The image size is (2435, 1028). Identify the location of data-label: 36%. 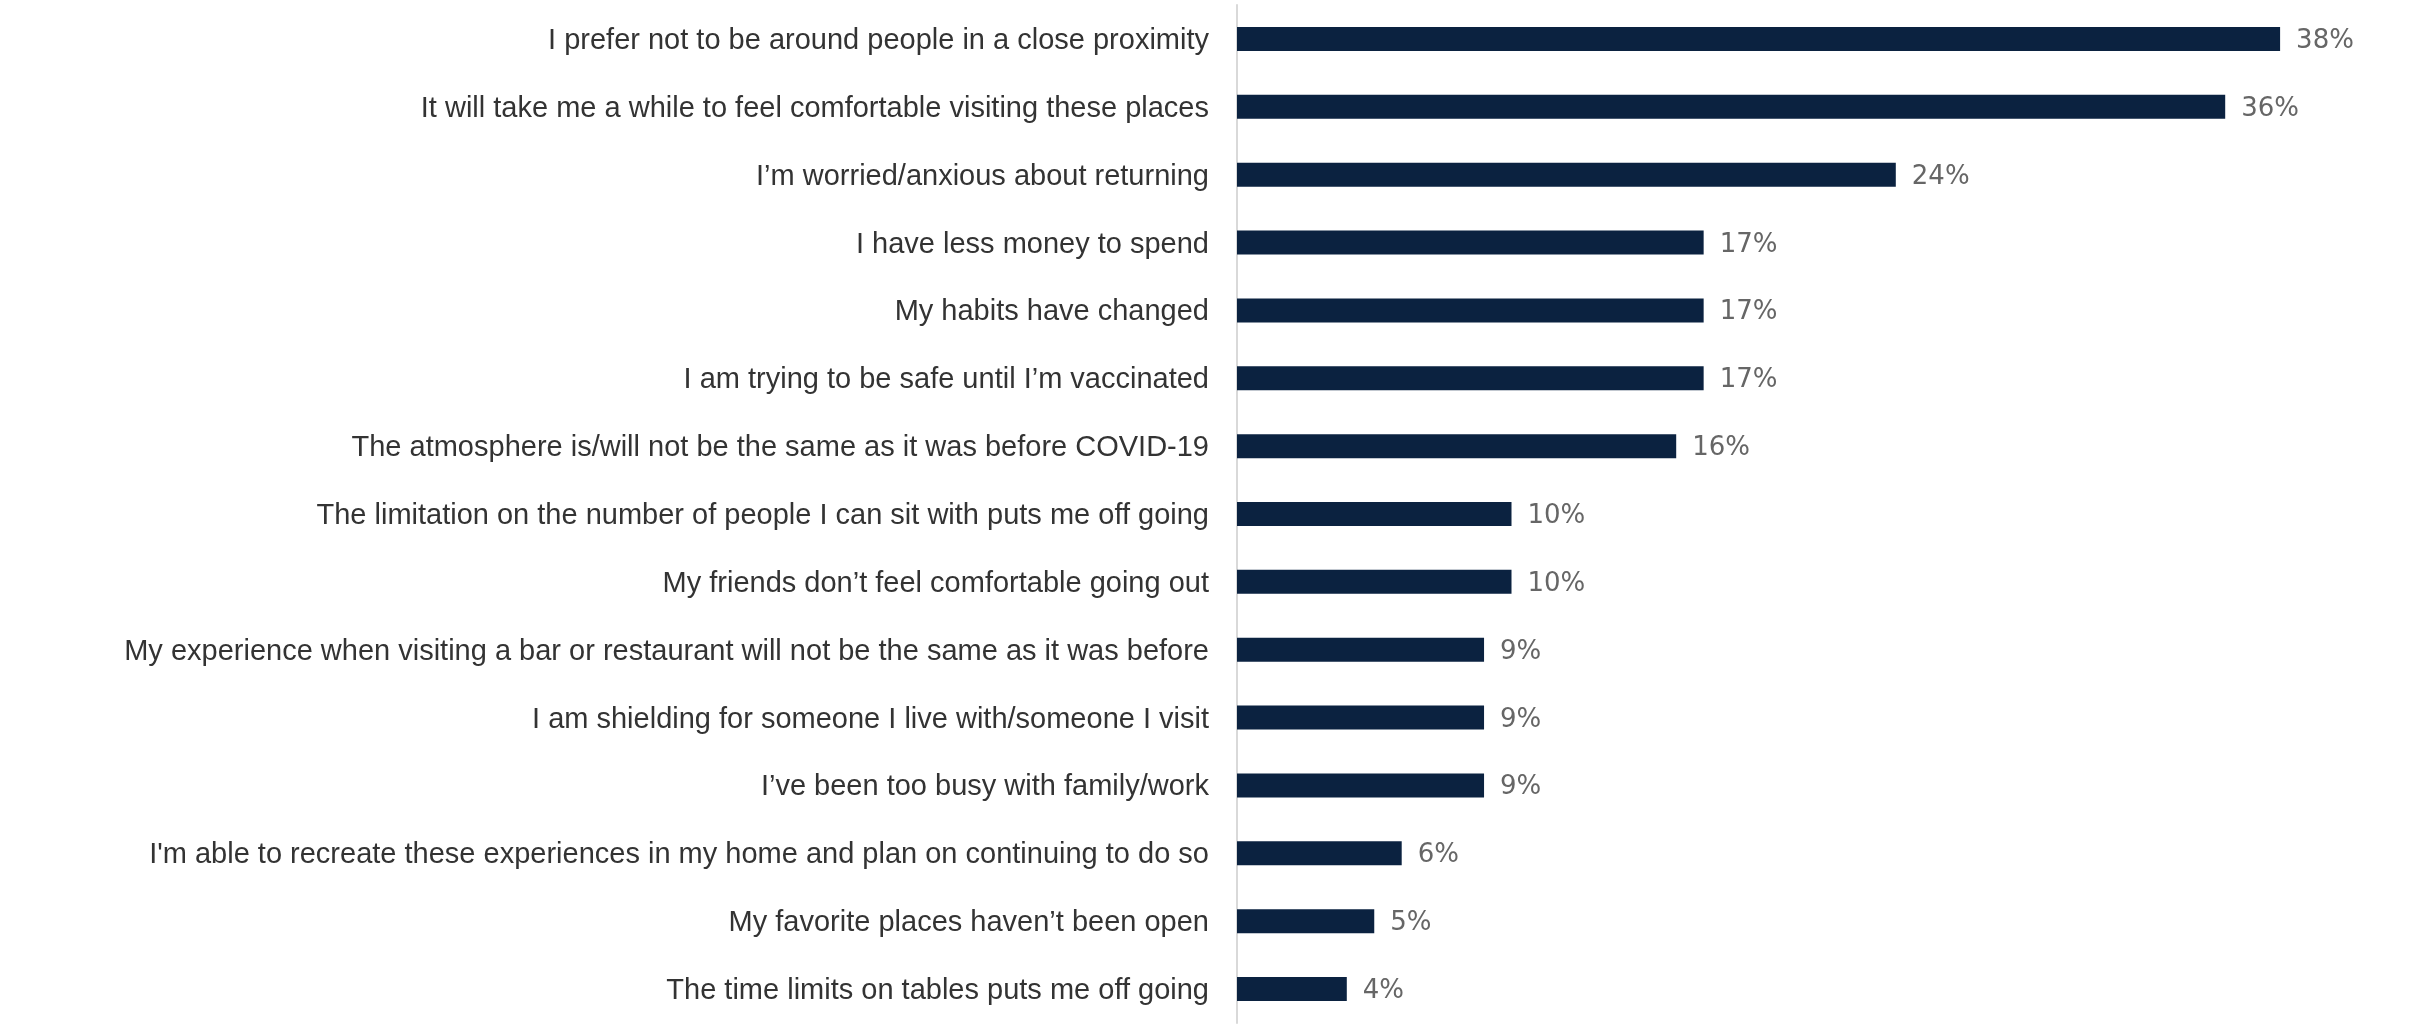
(2270, 106).